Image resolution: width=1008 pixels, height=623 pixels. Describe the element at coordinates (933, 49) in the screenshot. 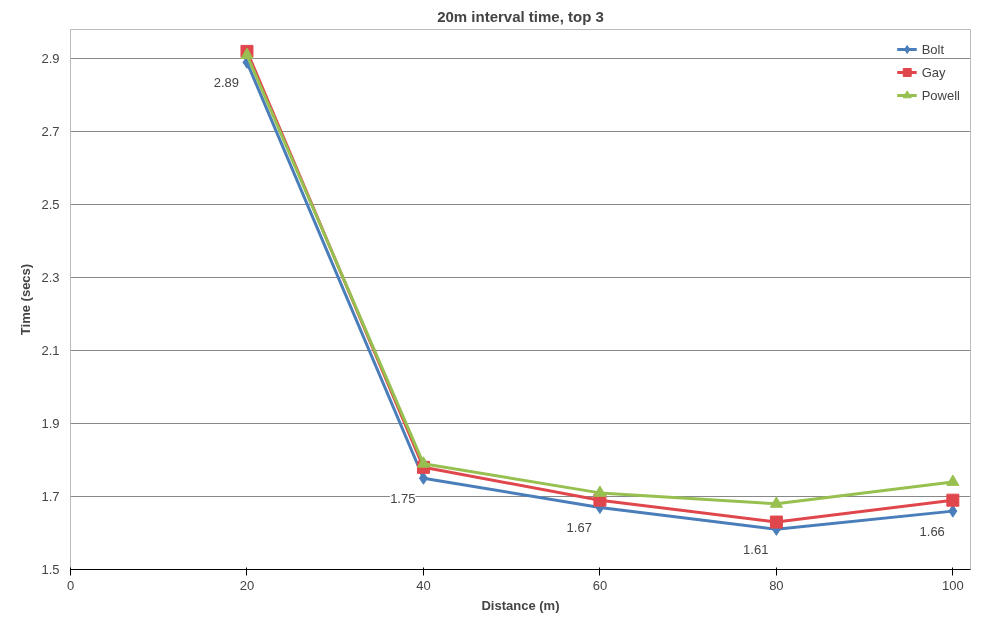

I see `legend-label: Bolt` at that location.